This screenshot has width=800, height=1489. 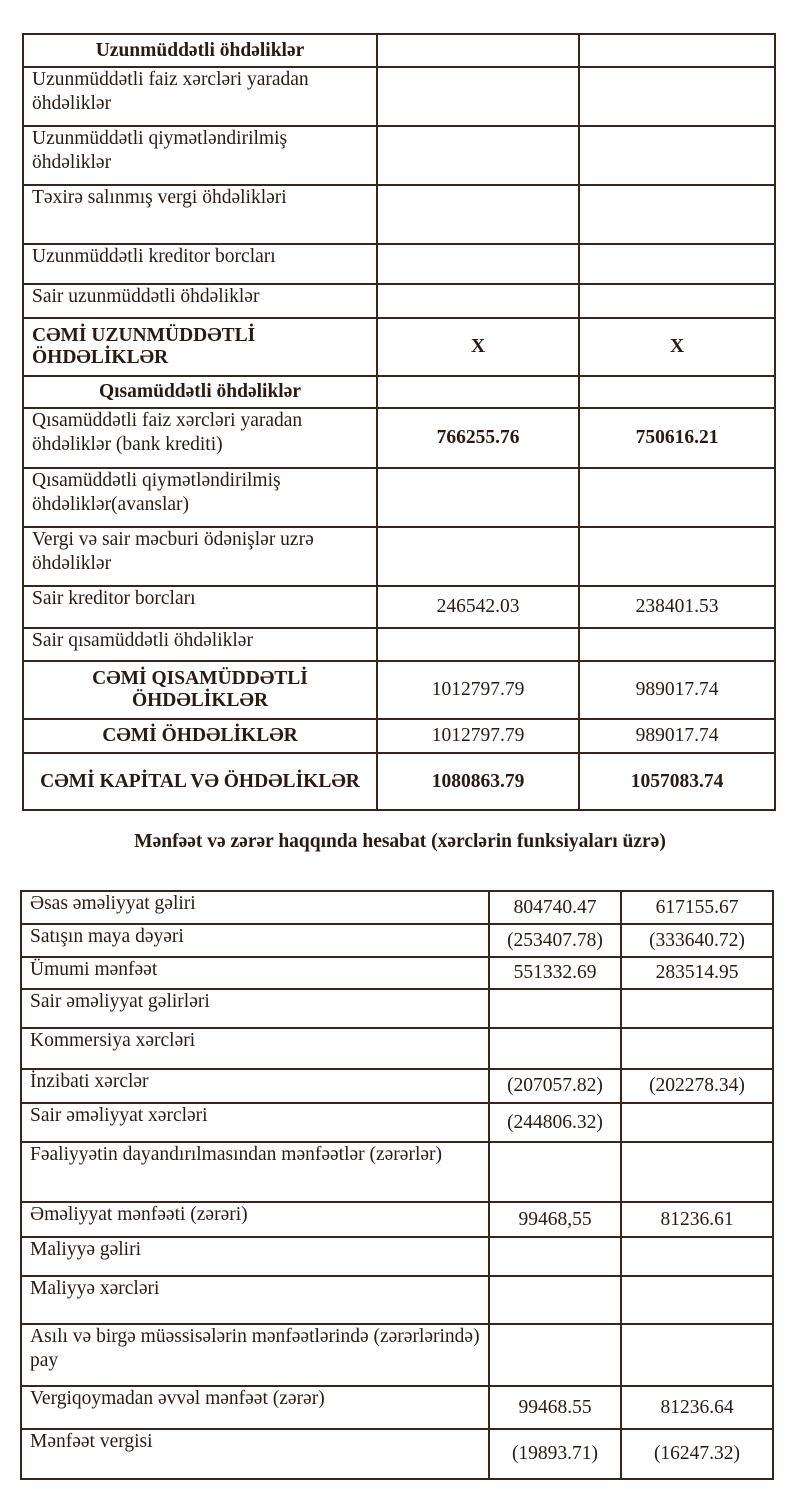 I want to click on table-row: Mənfəət vergisi (19893.71) (16247.32), so click(x=397, y=1454).